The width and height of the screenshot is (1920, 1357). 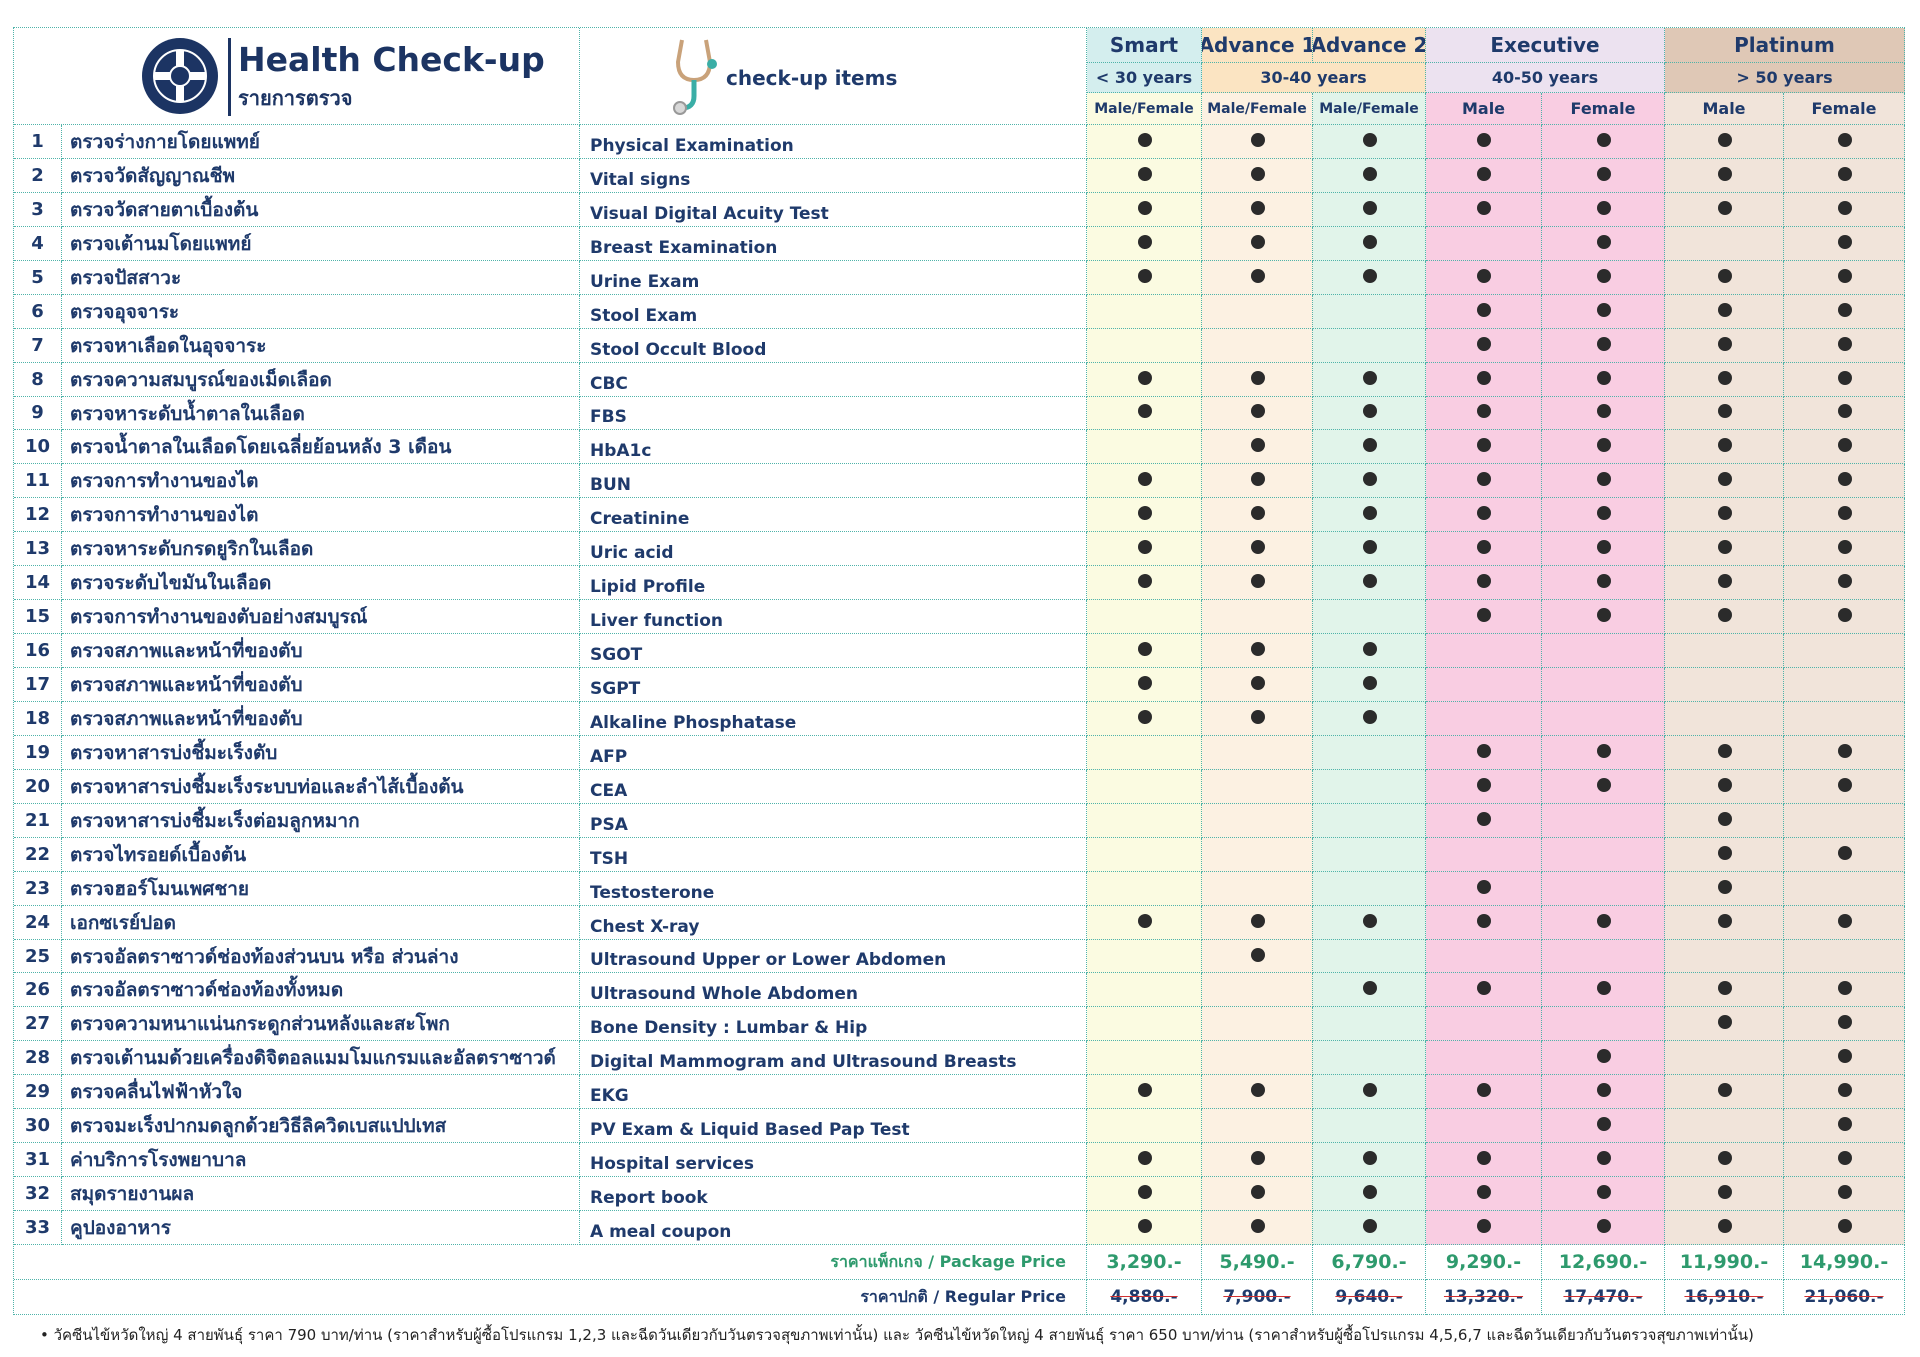 What do you see at coordinates (321, 888) in the screenshot?
I see `thai-item: ตรวจฮอร์โมนเพศชาย` at bounding box center [321, 888].